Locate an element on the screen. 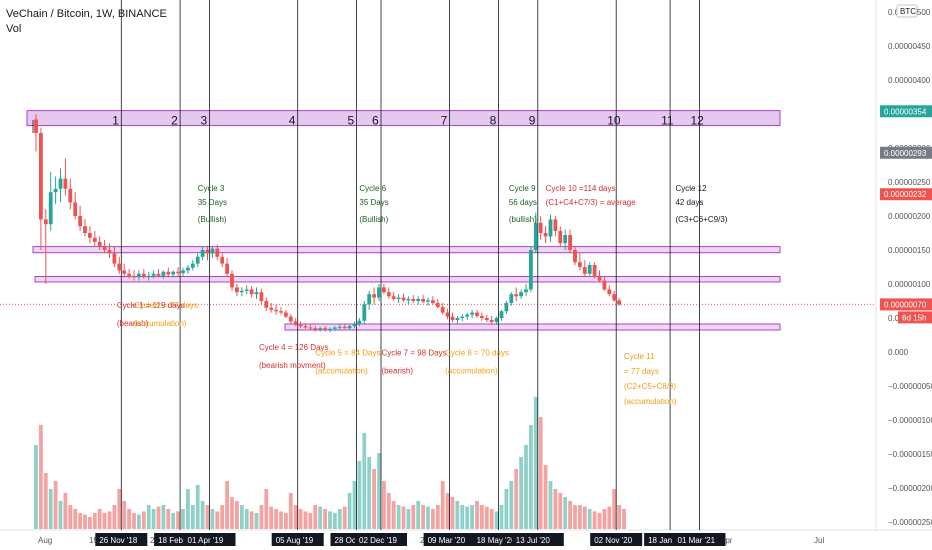 The height and width of the screenshot is (550, 932). support-zone is located at coordinates (407, 279).